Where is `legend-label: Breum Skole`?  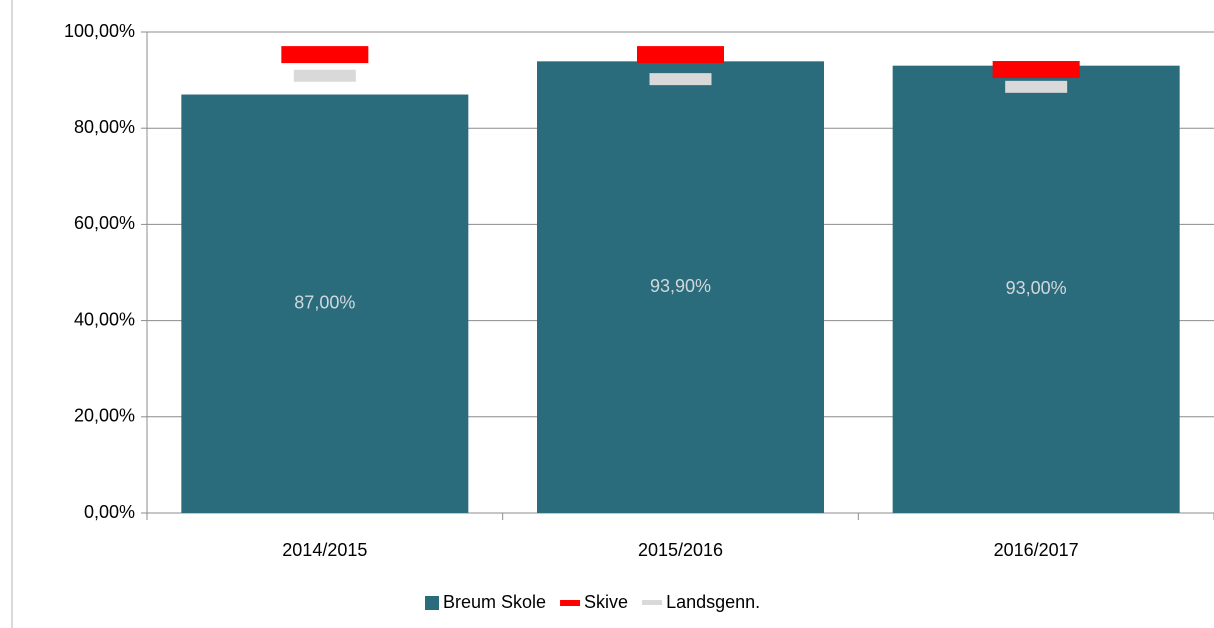
legend-label: Breum Skole is located at coordinates (494, 602).